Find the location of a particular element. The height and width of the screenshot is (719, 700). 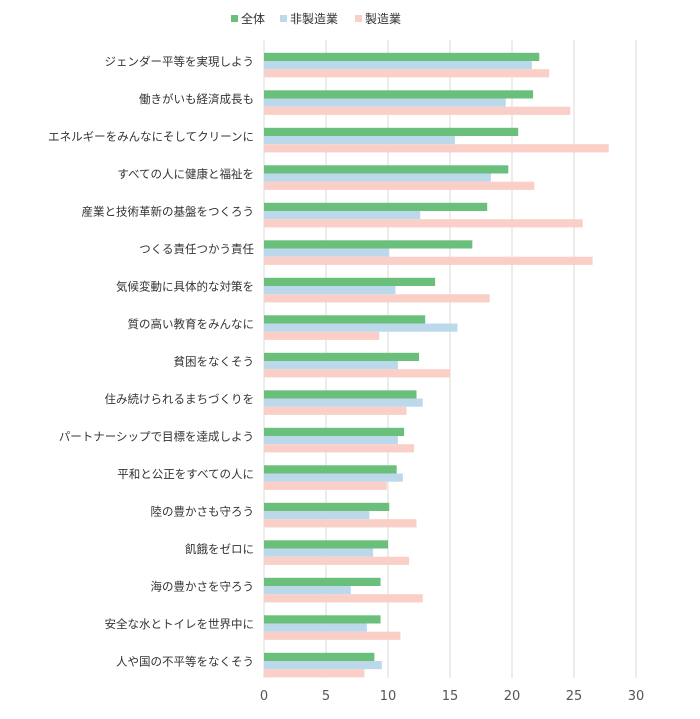

x-tick-label: 0 is located at coordinates (264, 696).